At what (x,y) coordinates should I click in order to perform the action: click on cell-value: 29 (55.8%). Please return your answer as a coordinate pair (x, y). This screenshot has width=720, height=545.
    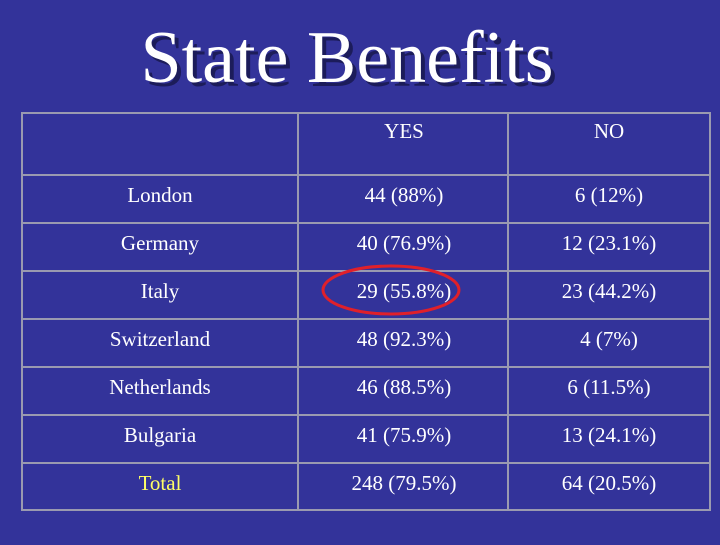
    Looking at the image, I should click on (404, 291).